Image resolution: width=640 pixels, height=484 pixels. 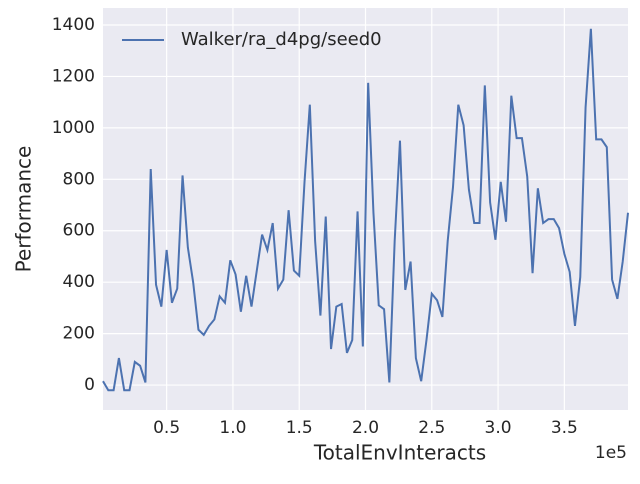 I want to click on x-offset-label: 1e5, so click(x=611, y=453).